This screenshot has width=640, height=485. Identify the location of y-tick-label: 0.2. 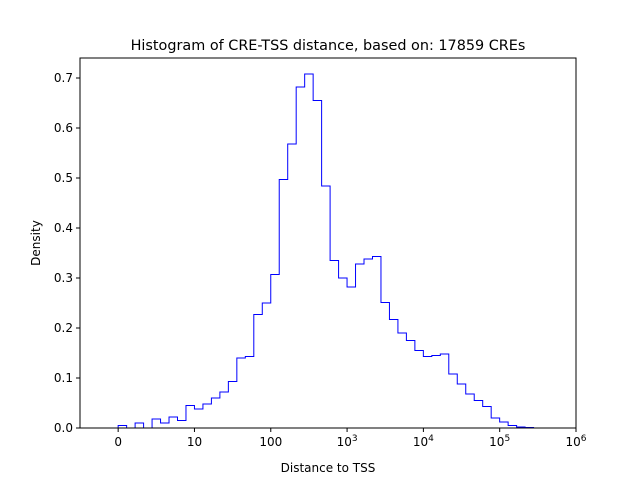
(63, 328).